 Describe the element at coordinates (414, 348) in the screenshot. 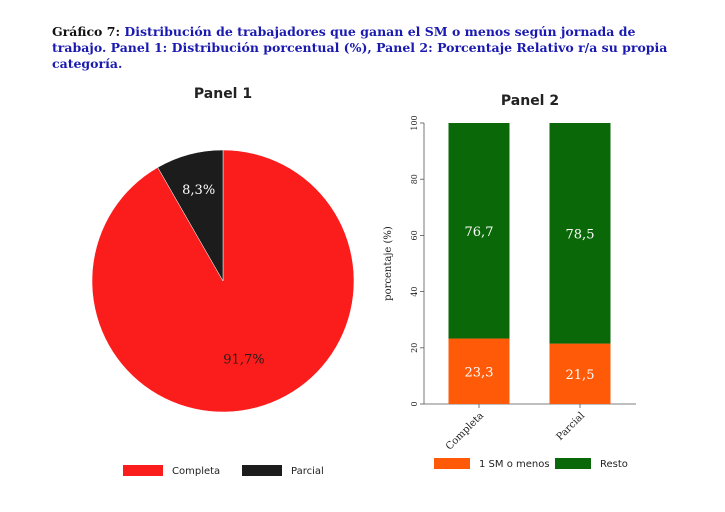

I see `y-tick-label: 20` at that location.